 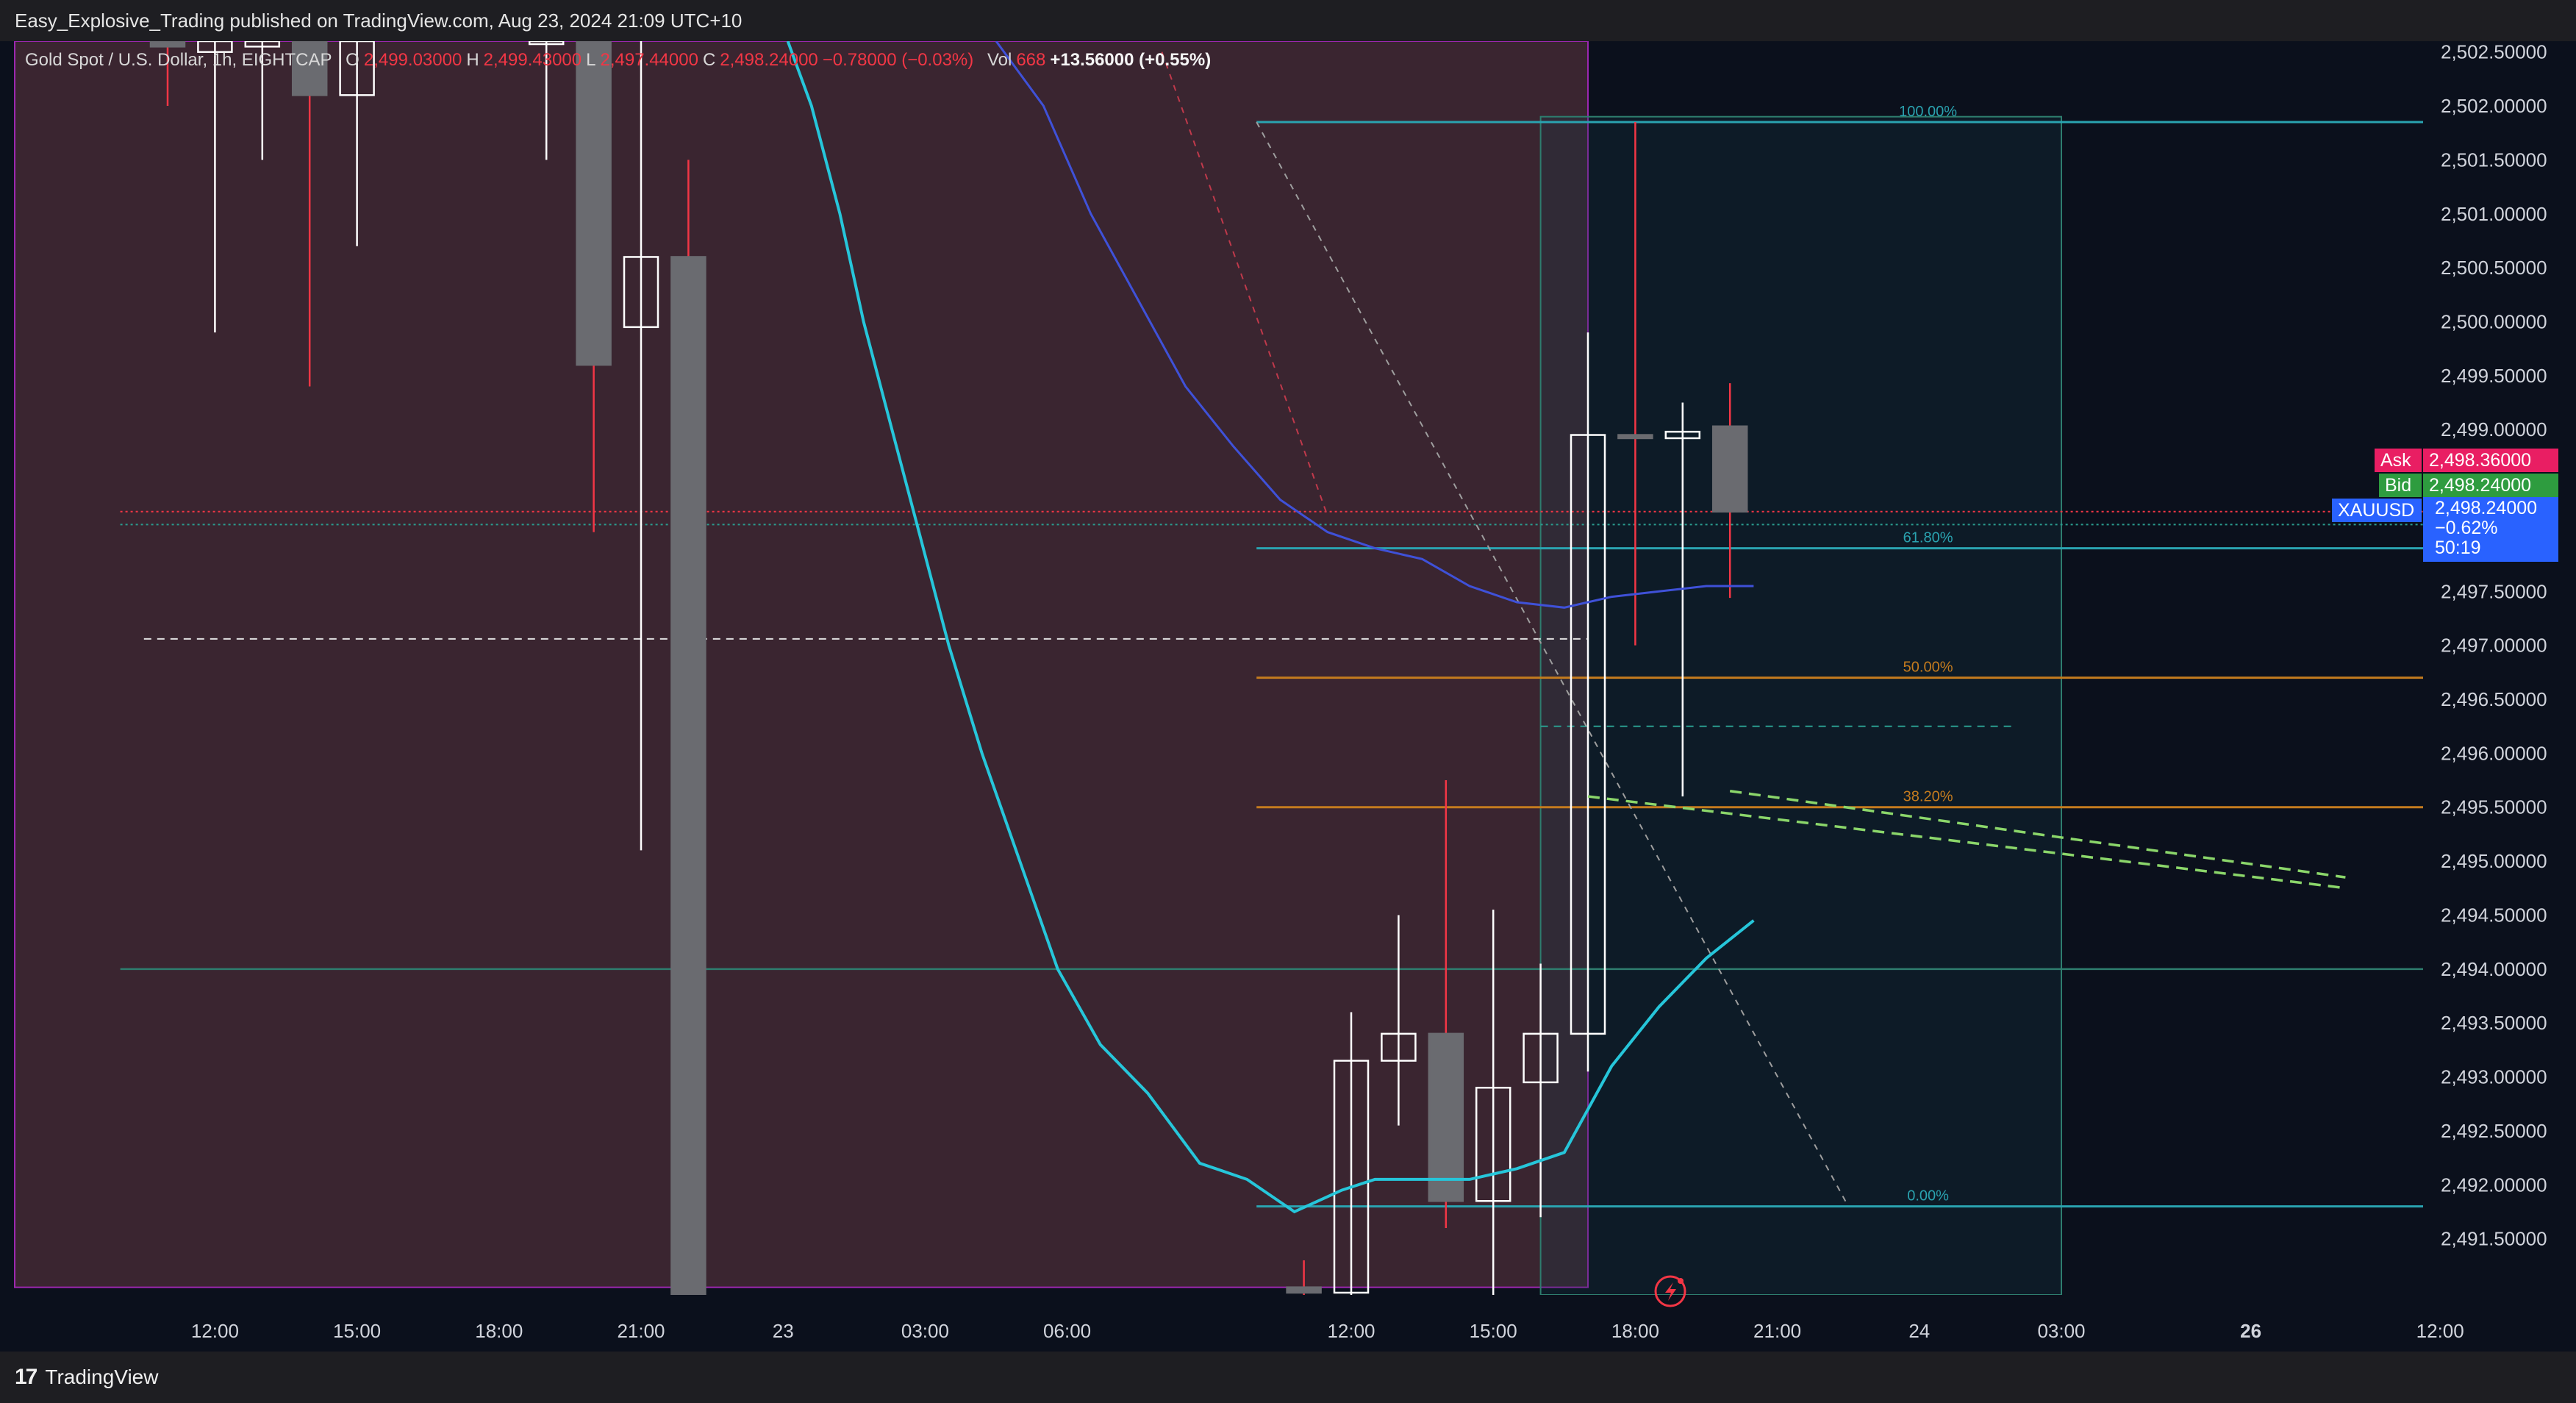 What do you see at coordinates (591, 60) in the screenshot?
I see `low-label: L` at bounding box center [591, 60].